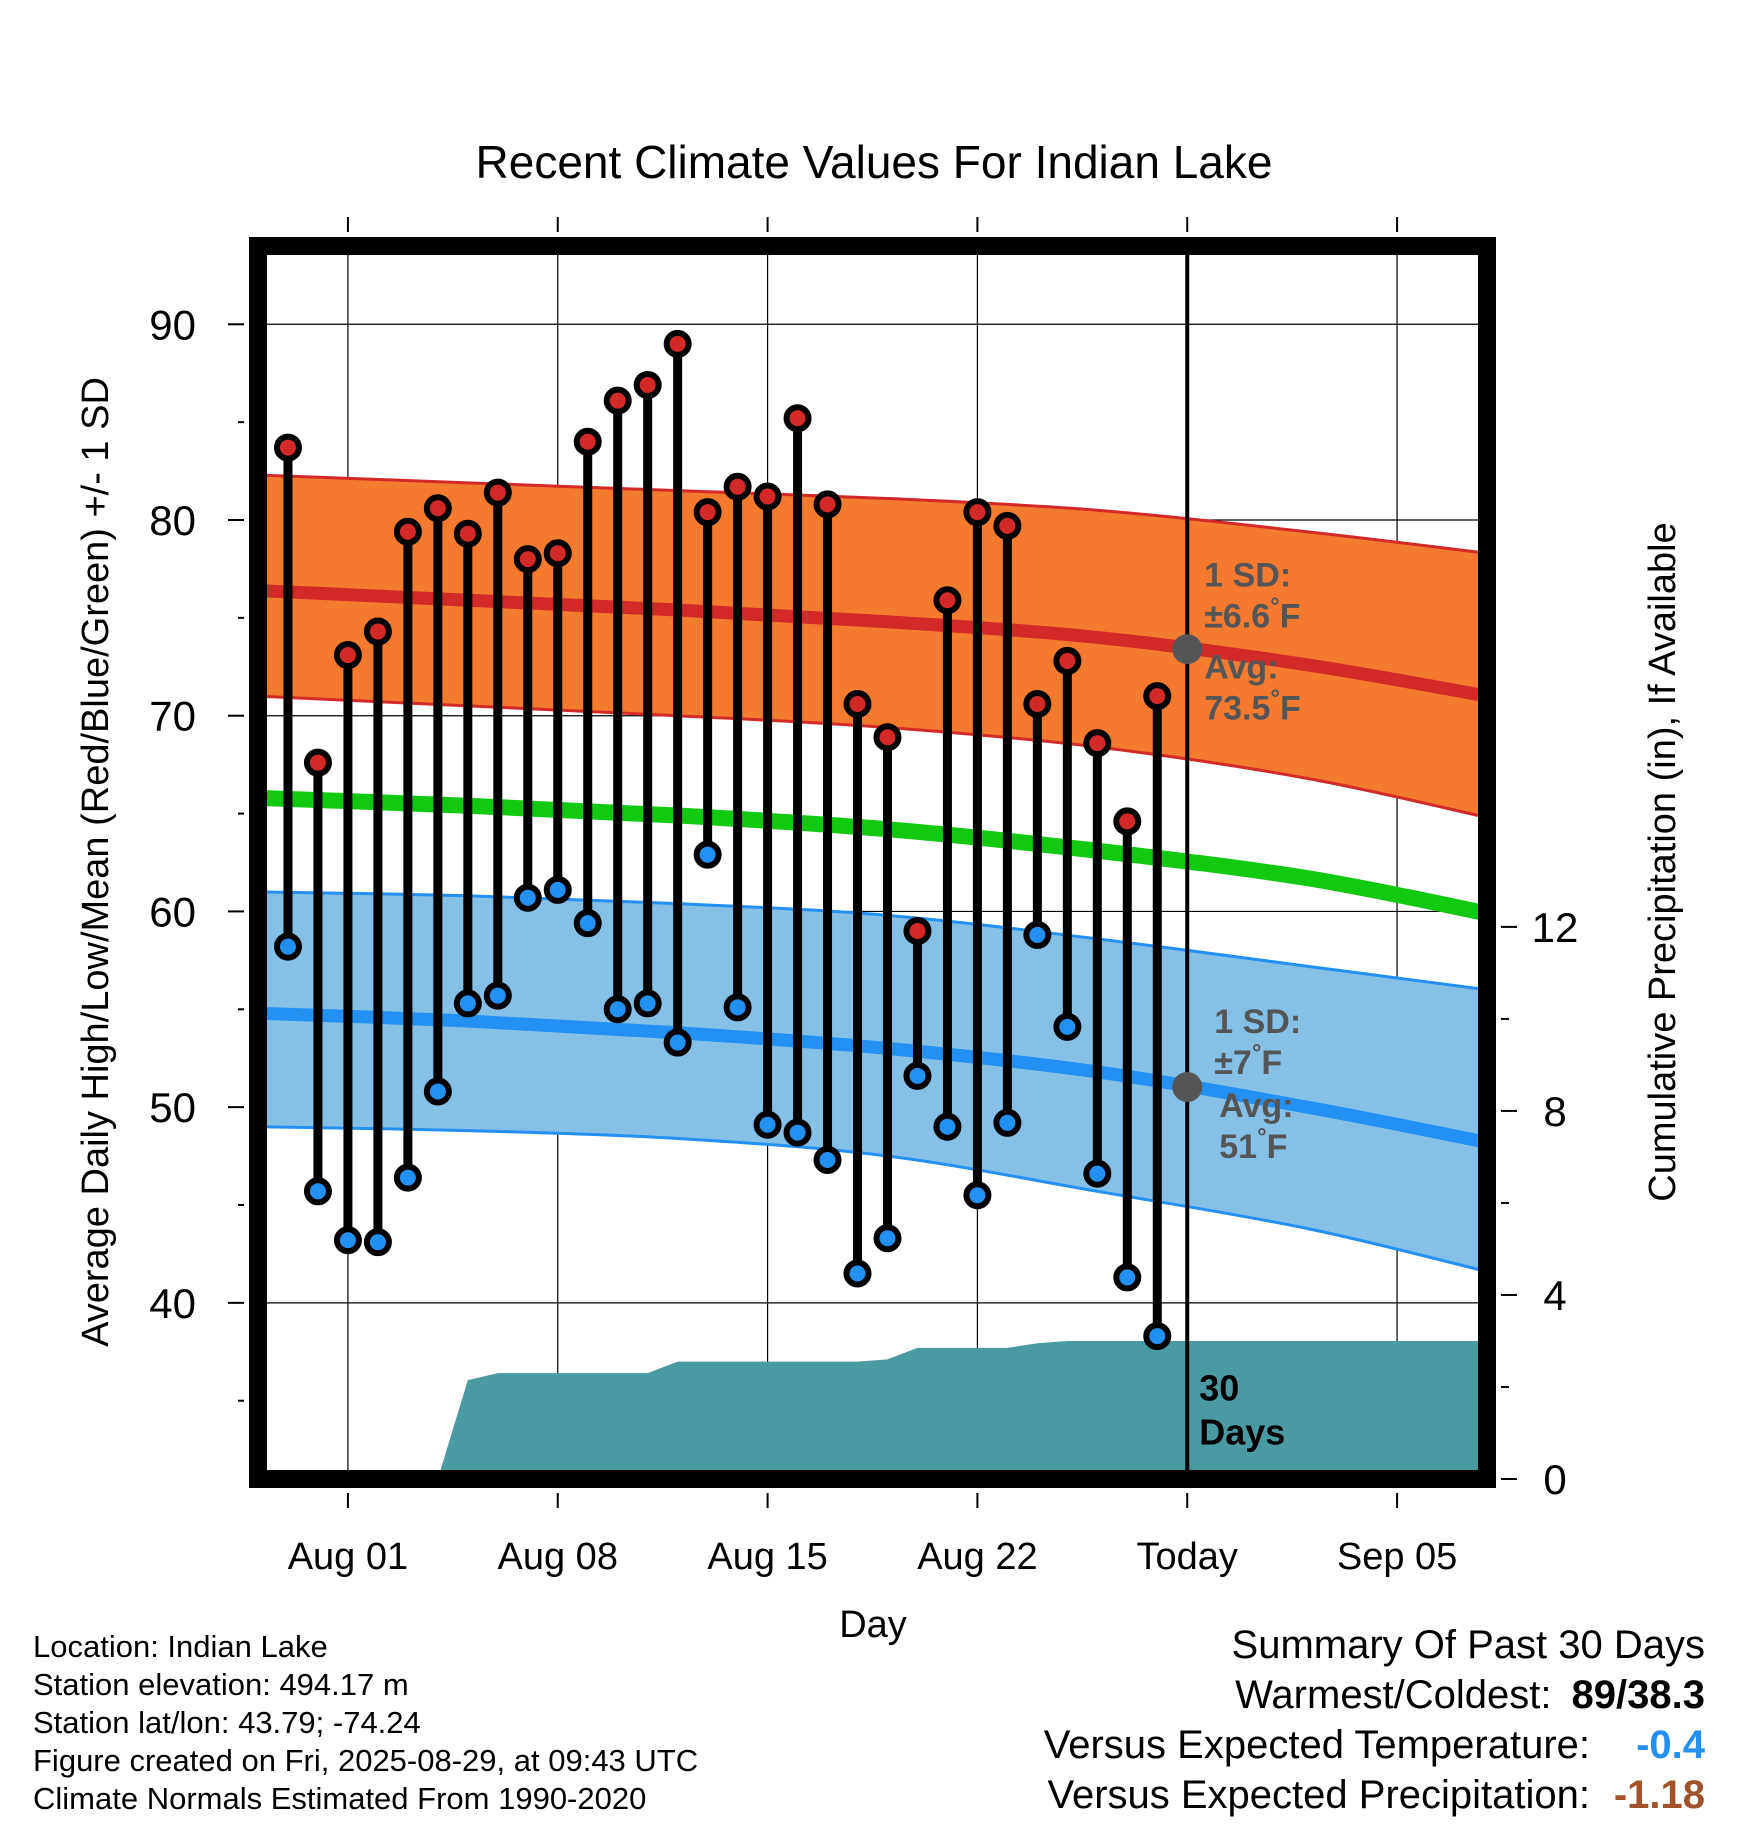 This screenshot has height=1828, width=1748. Describe the element at coordinates (221, 1684) in the screenshot. I see `info-elevation: Station elevation: 494.17 m` at that location.